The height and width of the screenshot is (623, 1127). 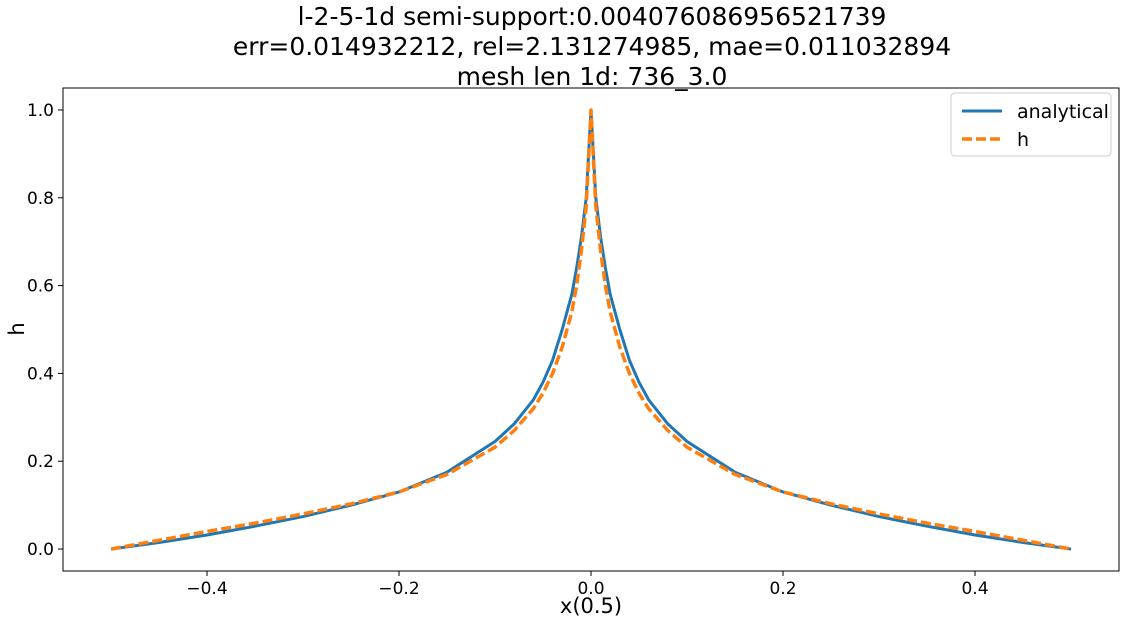 I want to click on legend-label-analytical: analytical, so click(x=1063, y=112).